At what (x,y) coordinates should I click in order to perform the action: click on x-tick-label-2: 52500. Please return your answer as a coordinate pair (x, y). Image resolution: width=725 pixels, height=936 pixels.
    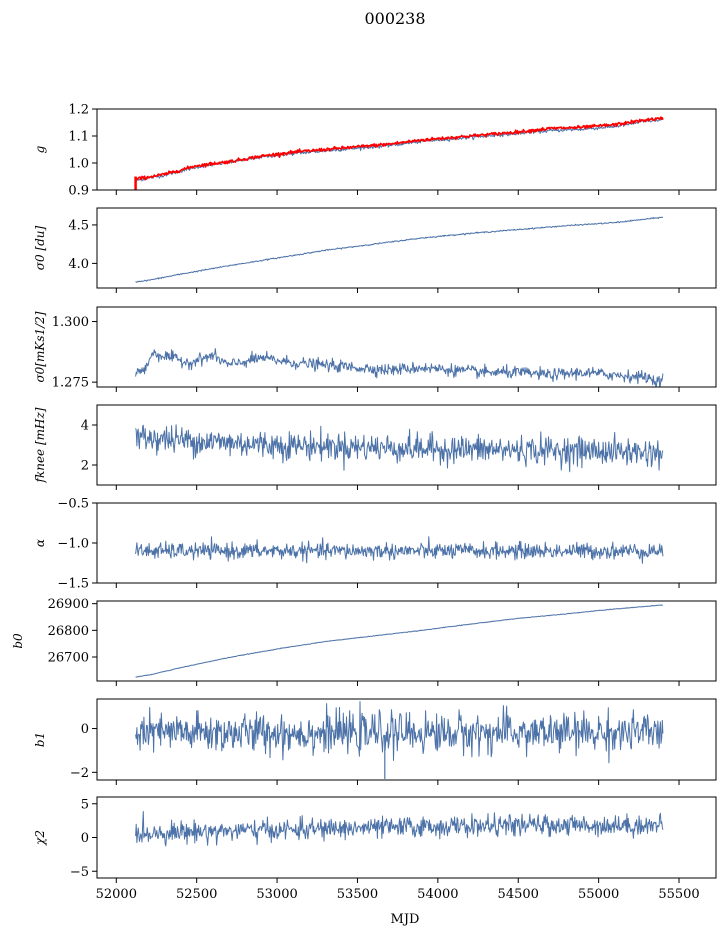
    Looking at the image, I should click on (196, 894).